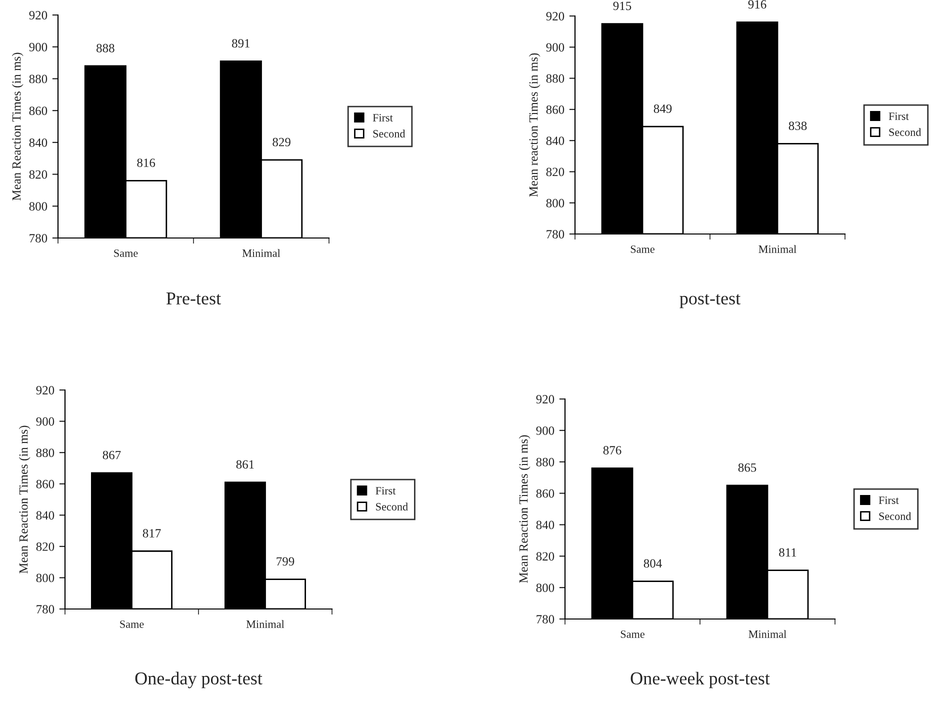 The image size is (932, 717). Describe the element at coordinates (285, 561) in the screenshot. I see `data-label: 799` at that location.